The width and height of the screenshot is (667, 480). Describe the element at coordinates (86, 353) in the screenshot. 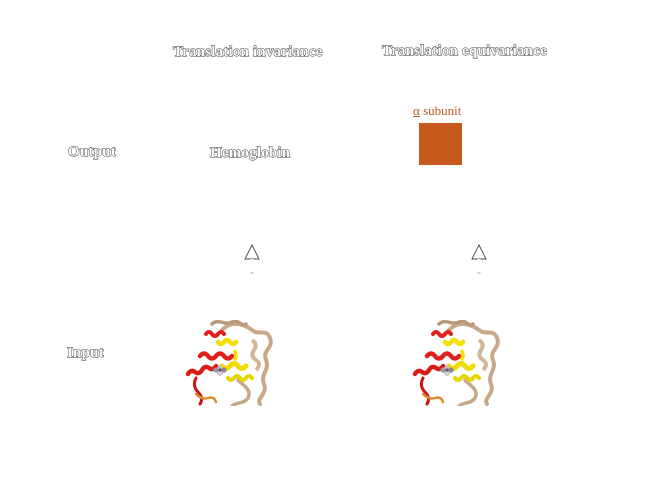

I see `row-label-input: Input` at that location.